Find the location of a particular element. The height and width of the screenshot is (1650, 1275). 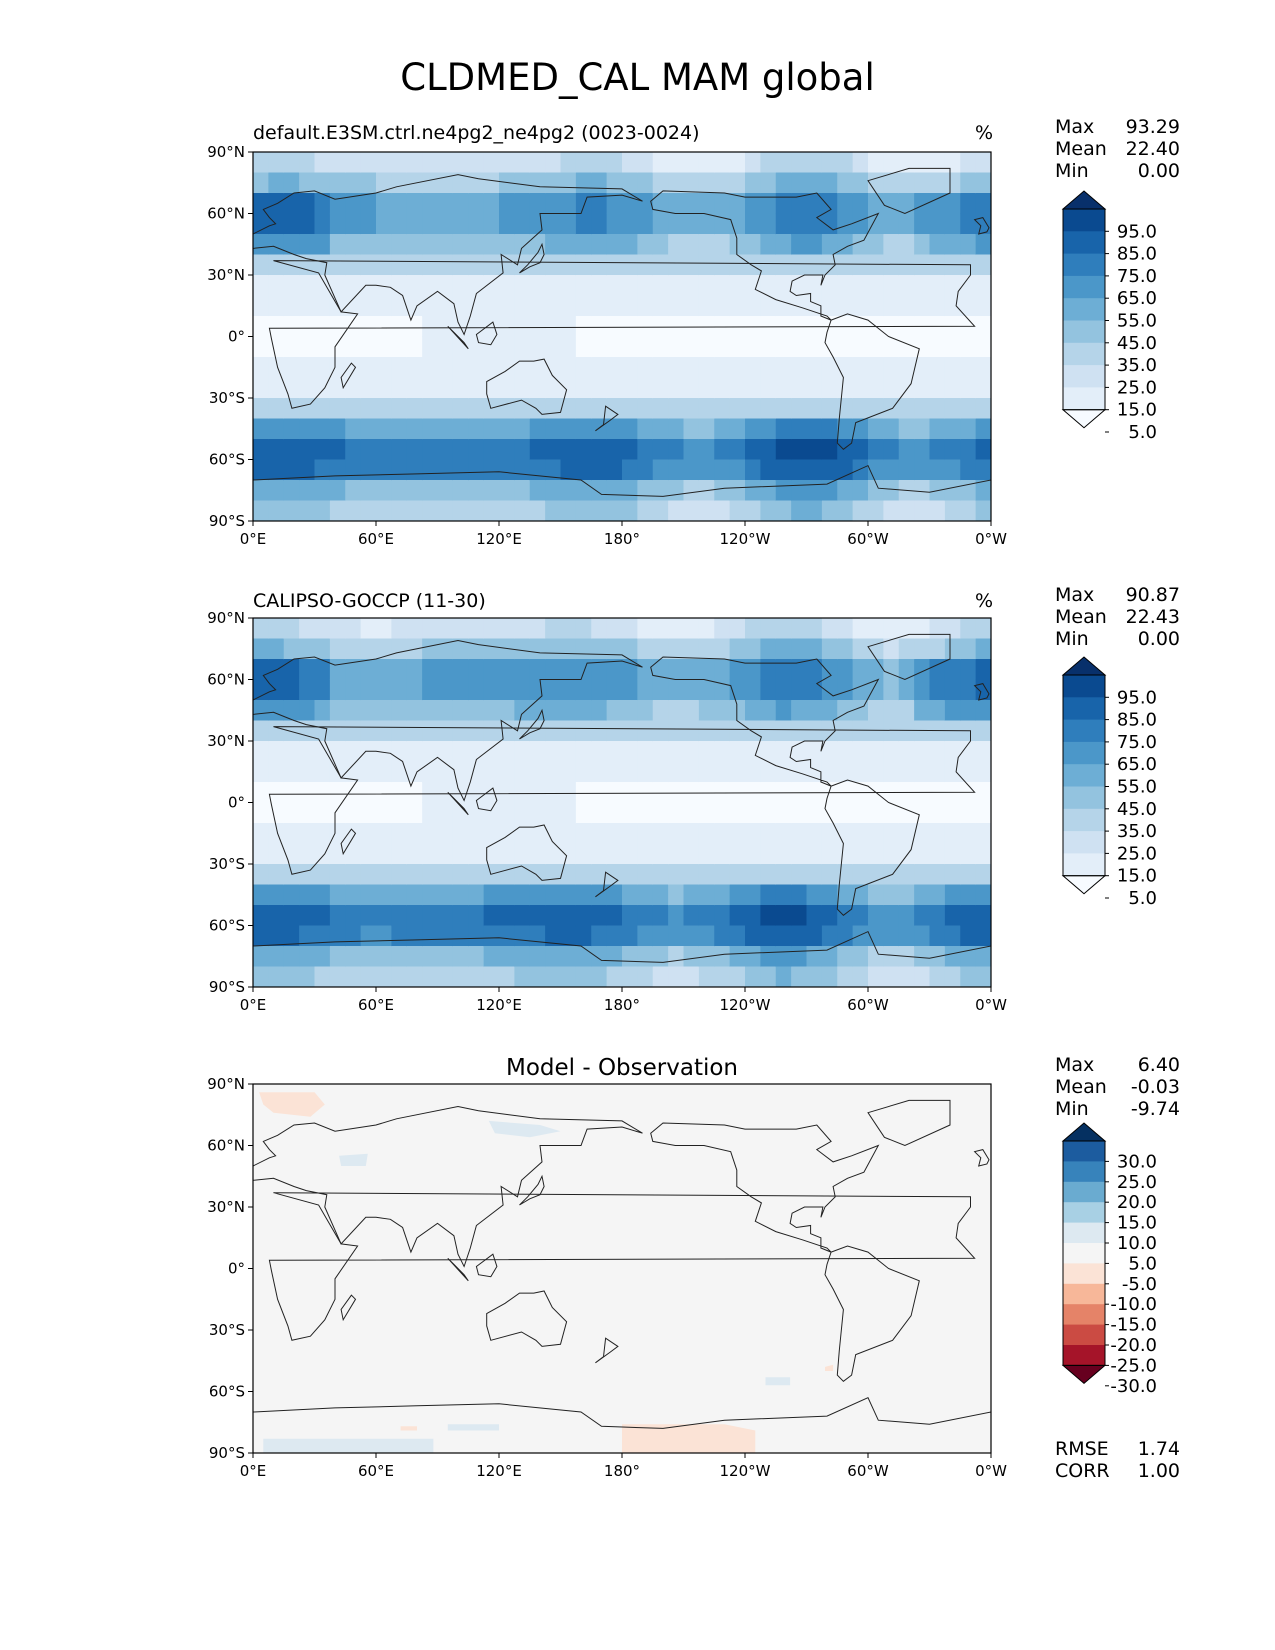

lat-tick-label: 60°S is located at coordinates (227, 1392).